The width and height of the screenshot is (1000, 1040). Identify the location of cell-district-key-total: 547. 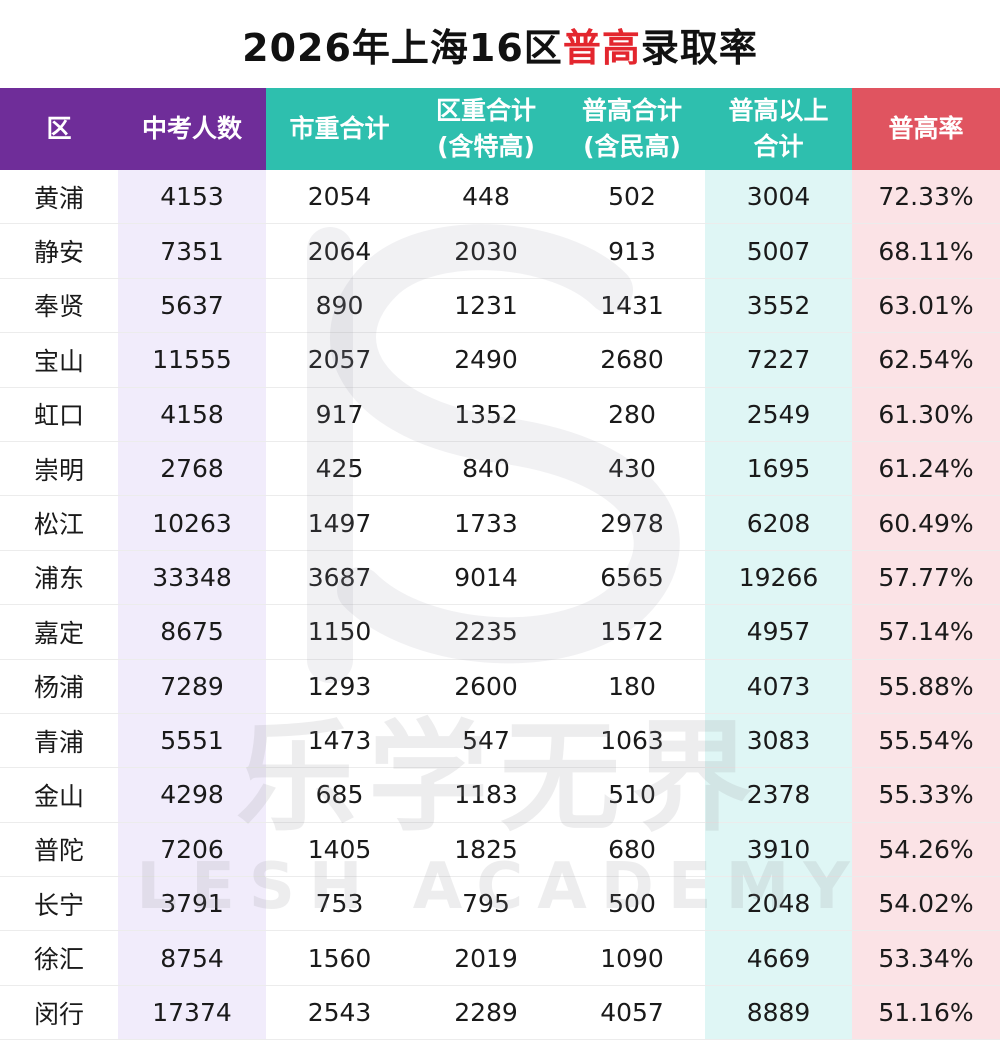
(486, 741).